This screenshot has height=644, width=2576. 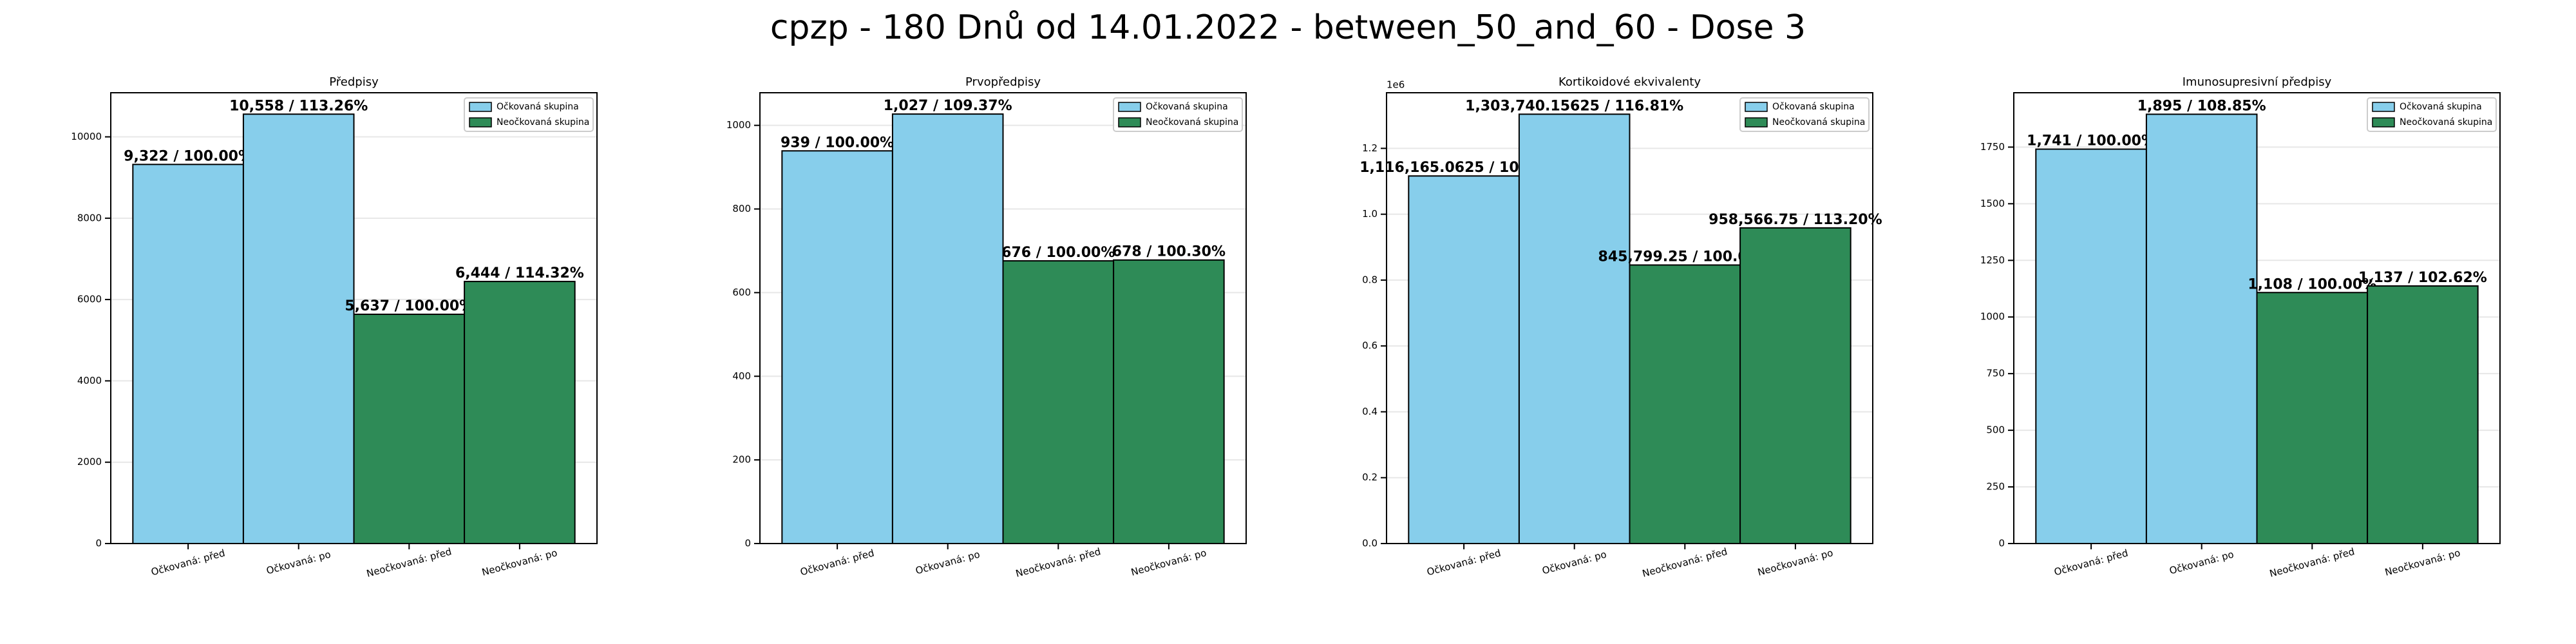 I want to click on y-tick-label: 500, so click(x=1995, y=430).